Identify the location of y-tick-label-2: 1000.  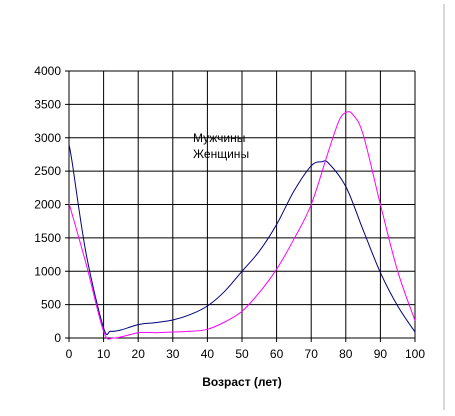
(47, 271).